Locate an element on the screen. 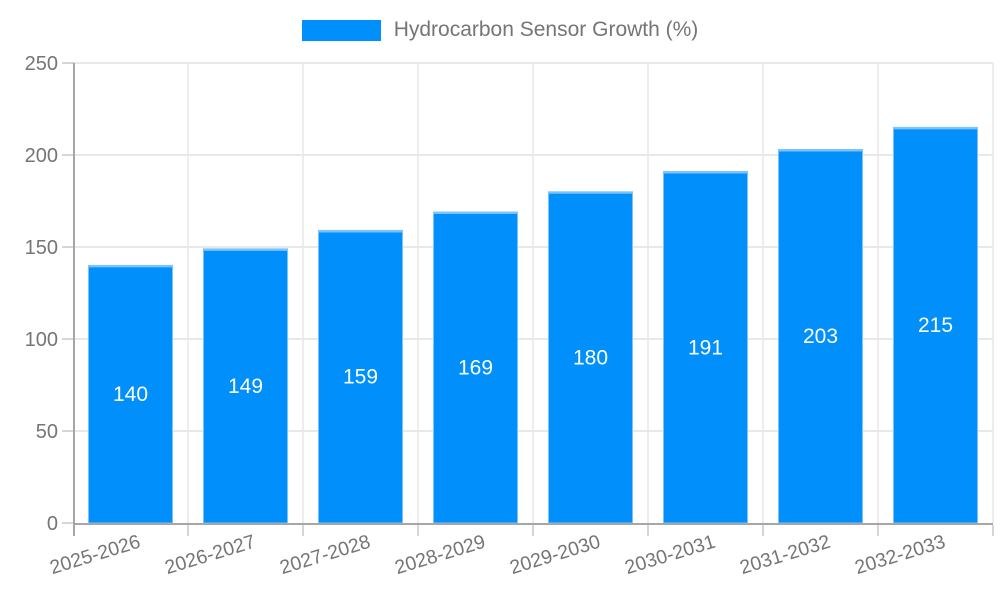  legend-label: Hydrocarbon Sensor Growth (%) is located at coordinates (546, 29).